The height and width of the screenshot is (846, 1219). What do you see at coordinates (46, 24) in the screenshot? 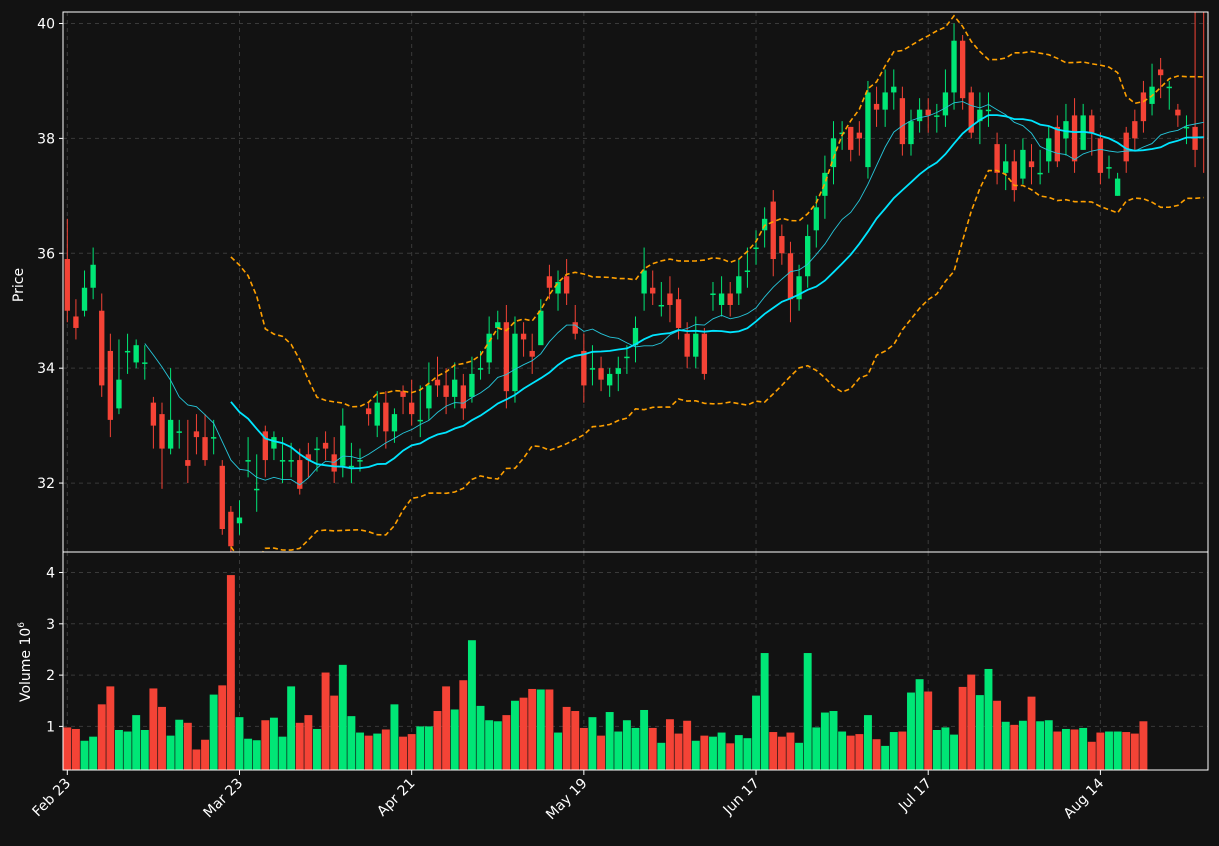
I see `price-tick-label: 40` at bounding box center [46, 24].